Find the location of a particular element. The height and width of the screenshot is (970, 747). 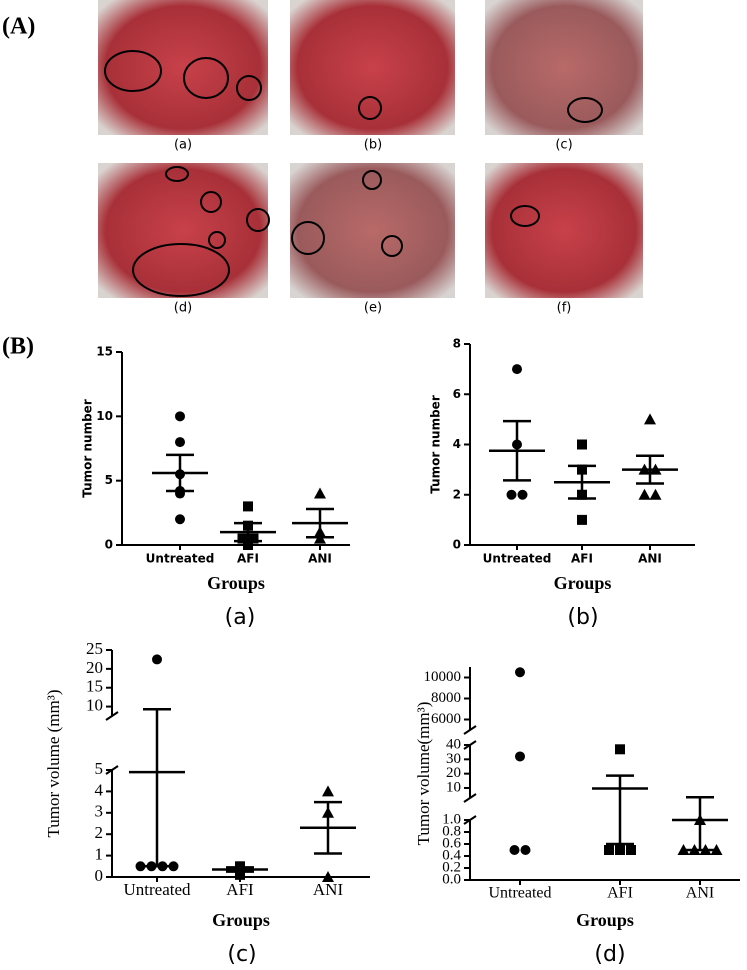

photo-label: (f) is located at coordinates (564, 308).